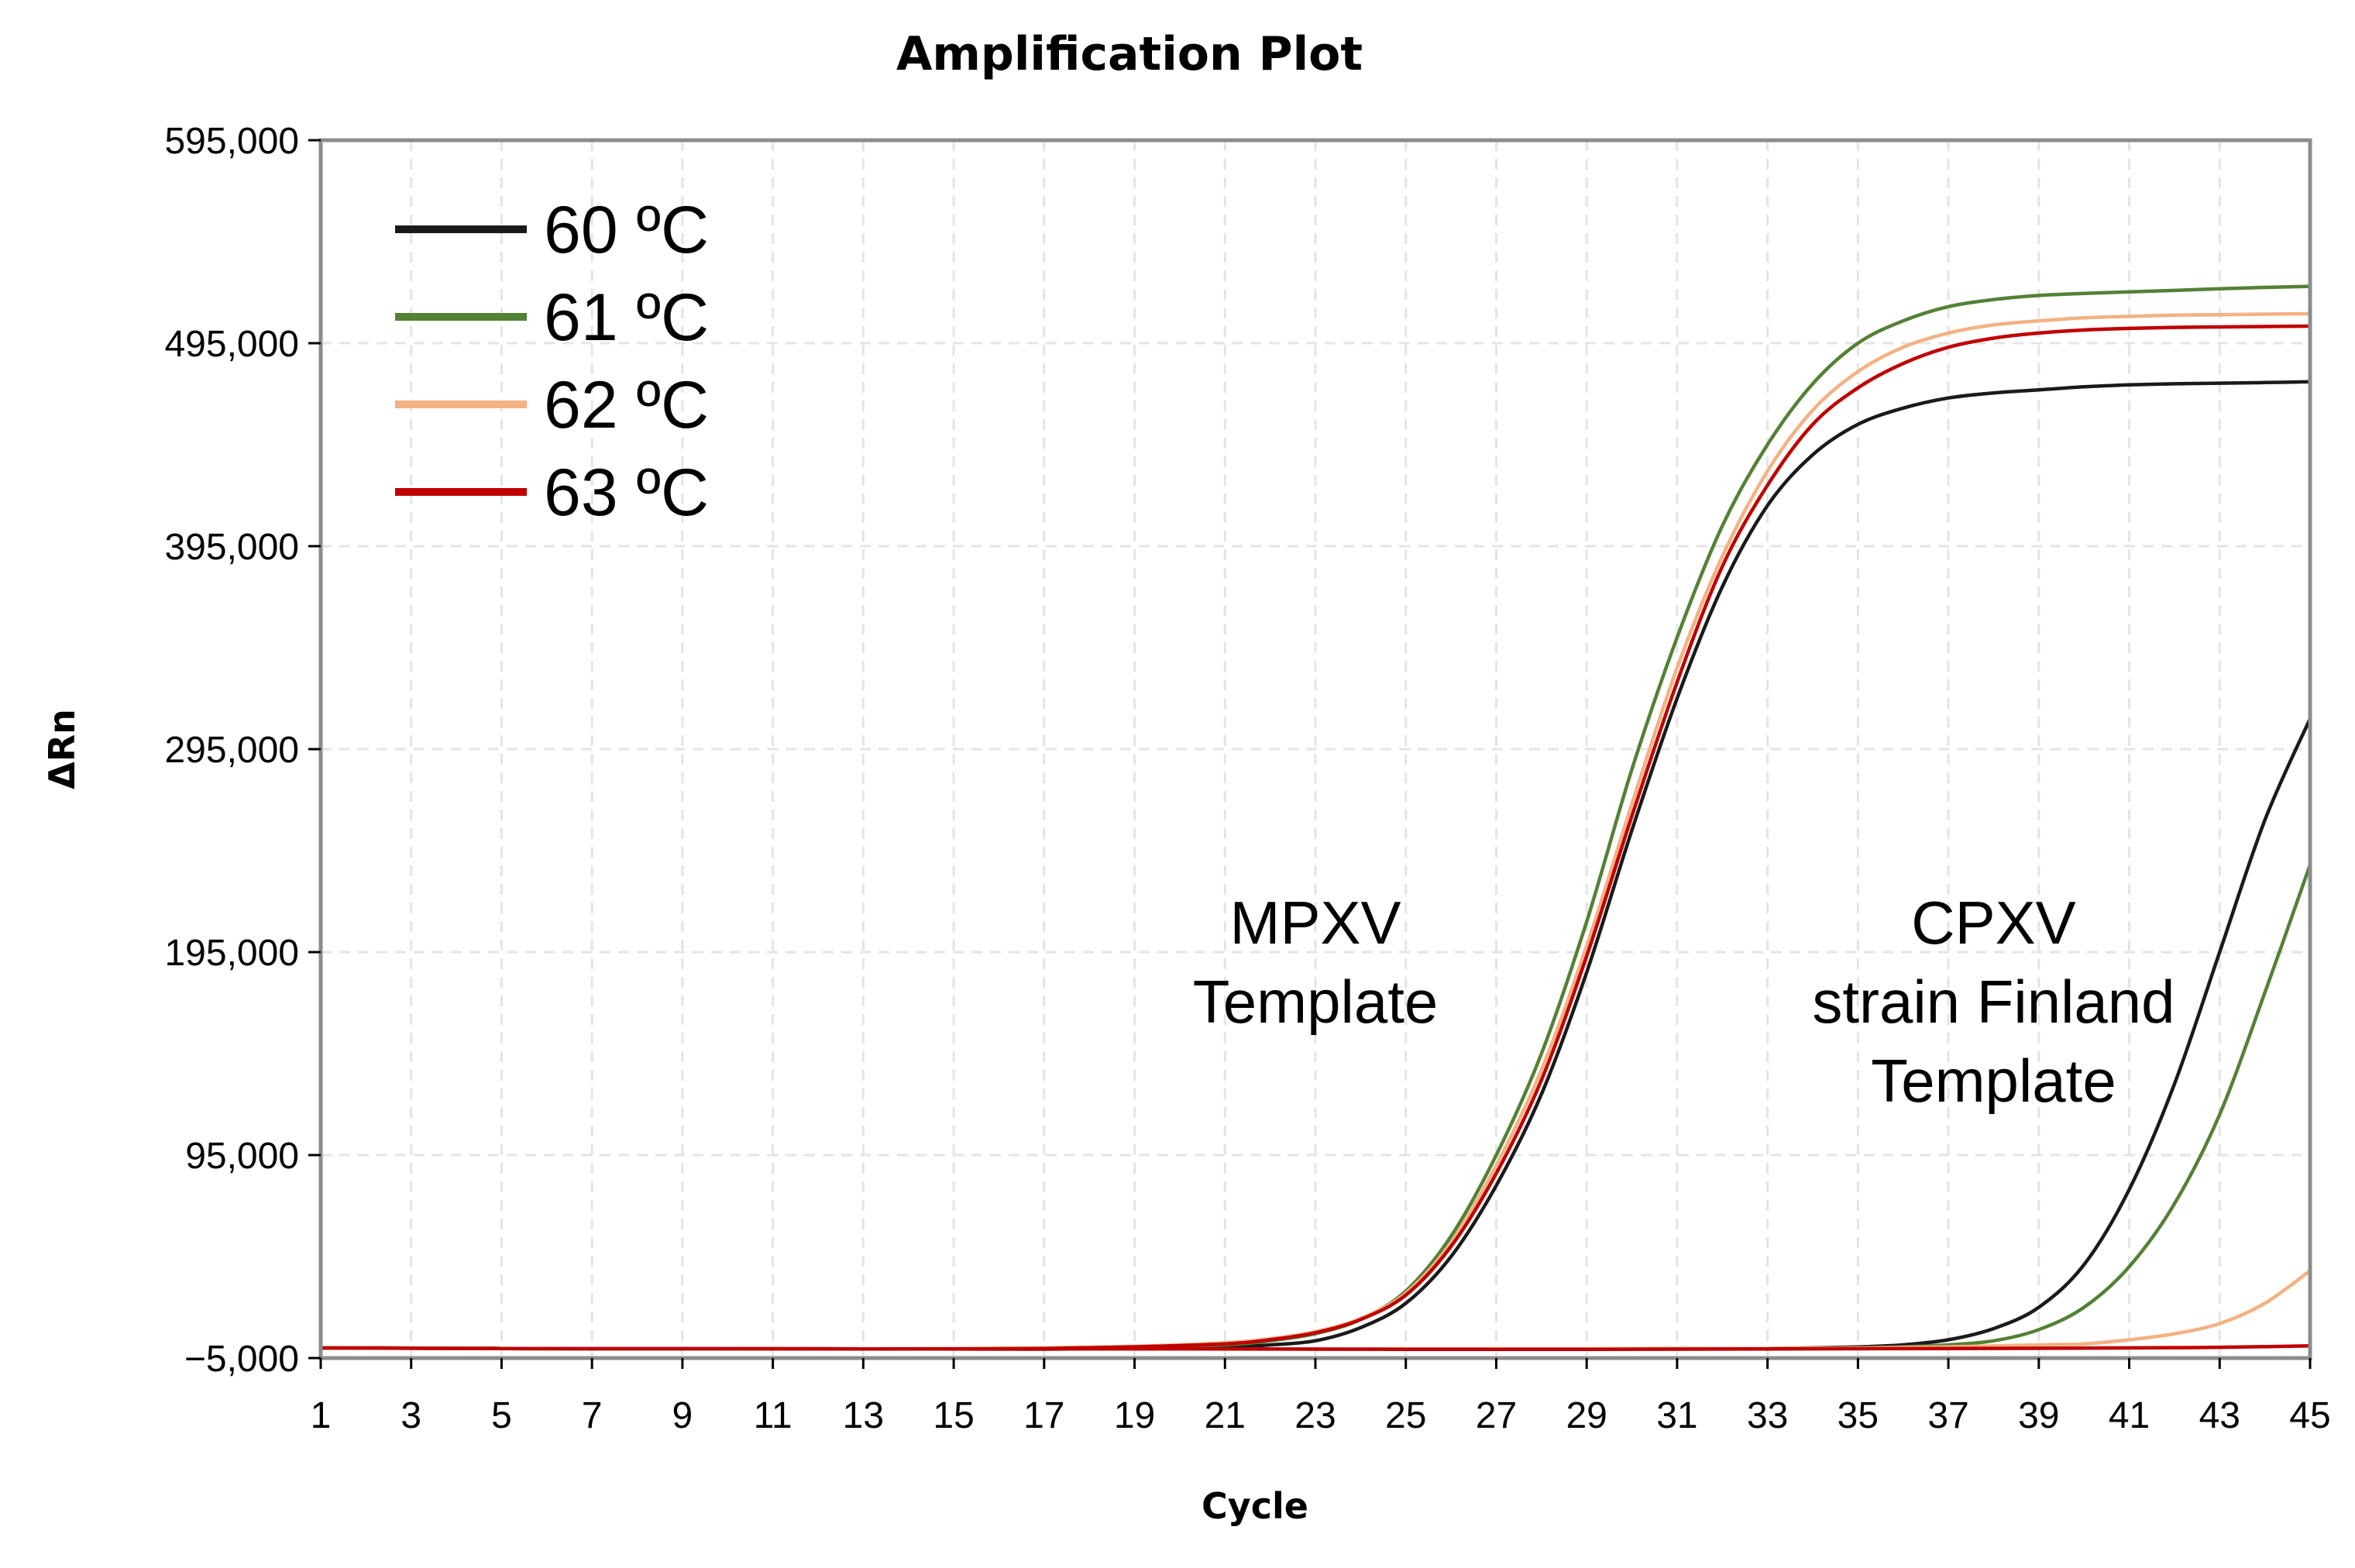 This screenshot has height=1568, width=2355. What do you see at coordinates (773, 1415) in the screenshot?
I see `x-tick-label: 11` at bounding box center [773, 1415].